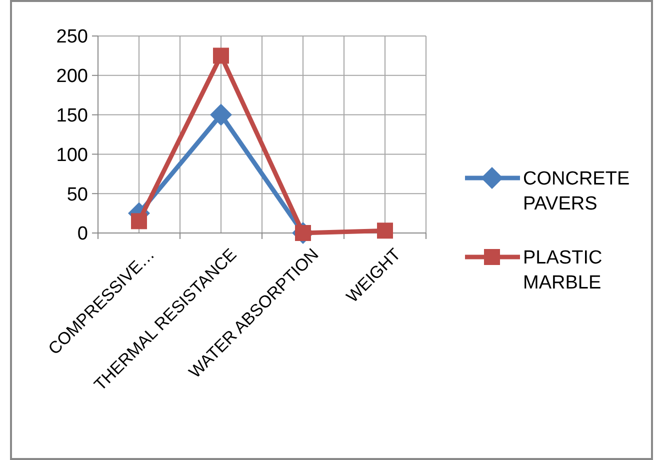 The width and height of the screenshot is (654, 460). I want to click on y-tick-label: 100, so click(72, 155).